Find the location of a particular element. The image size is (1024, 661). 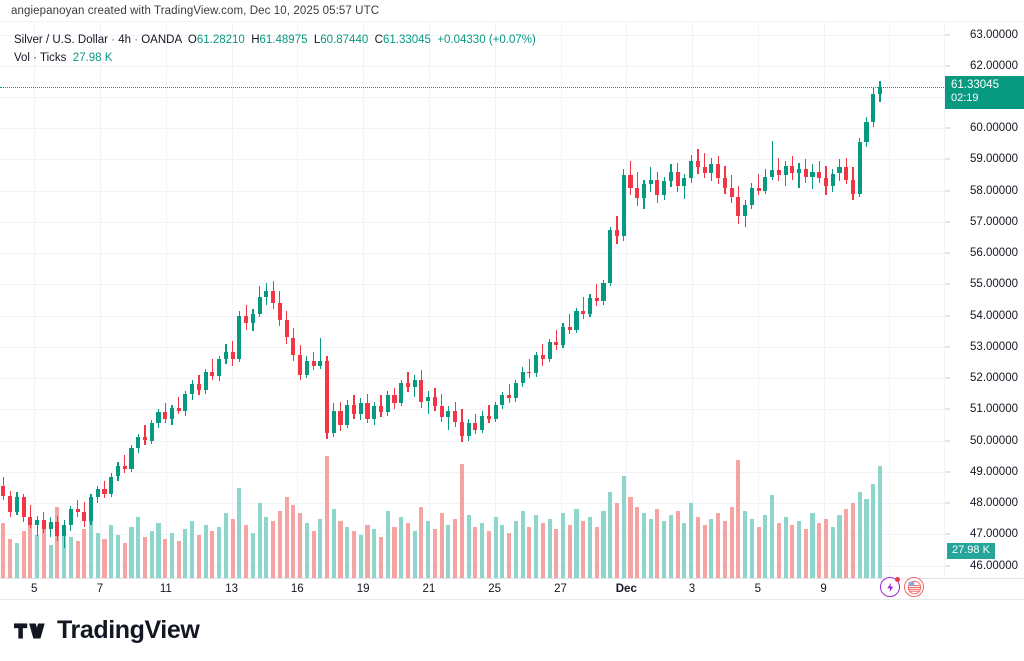

legend-open-label: O is located at coordinates (192, 40).